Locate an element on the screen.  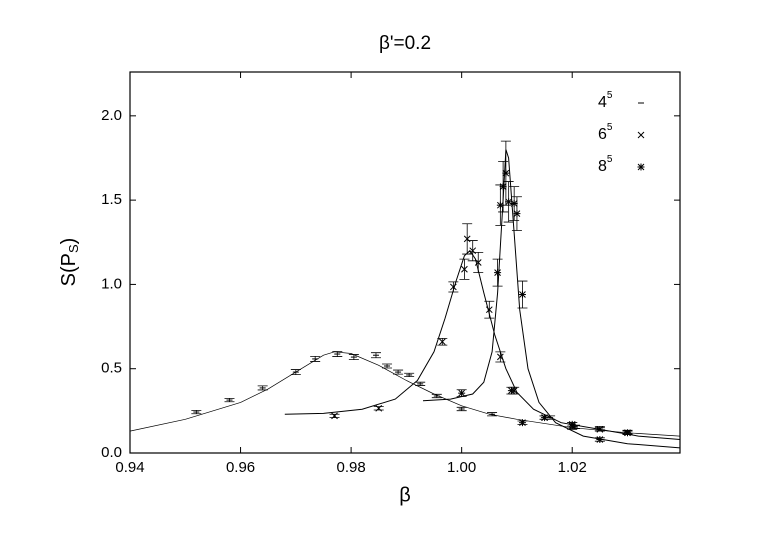
y-axis-label: S(PS) is located at coordinates (69, 262).